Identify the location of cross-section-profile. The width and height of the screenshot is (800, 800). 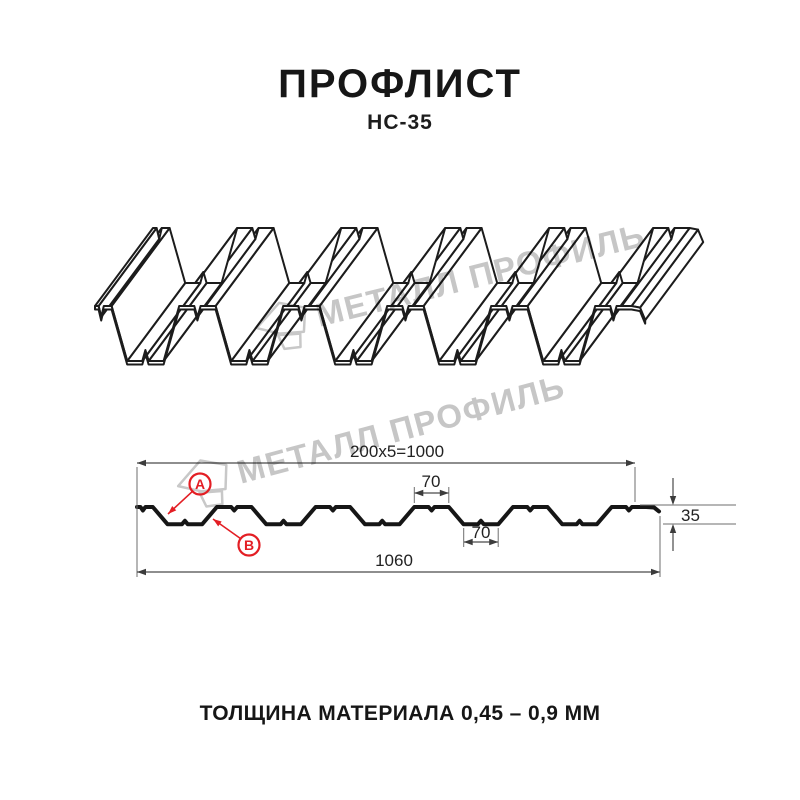
(398, 516).